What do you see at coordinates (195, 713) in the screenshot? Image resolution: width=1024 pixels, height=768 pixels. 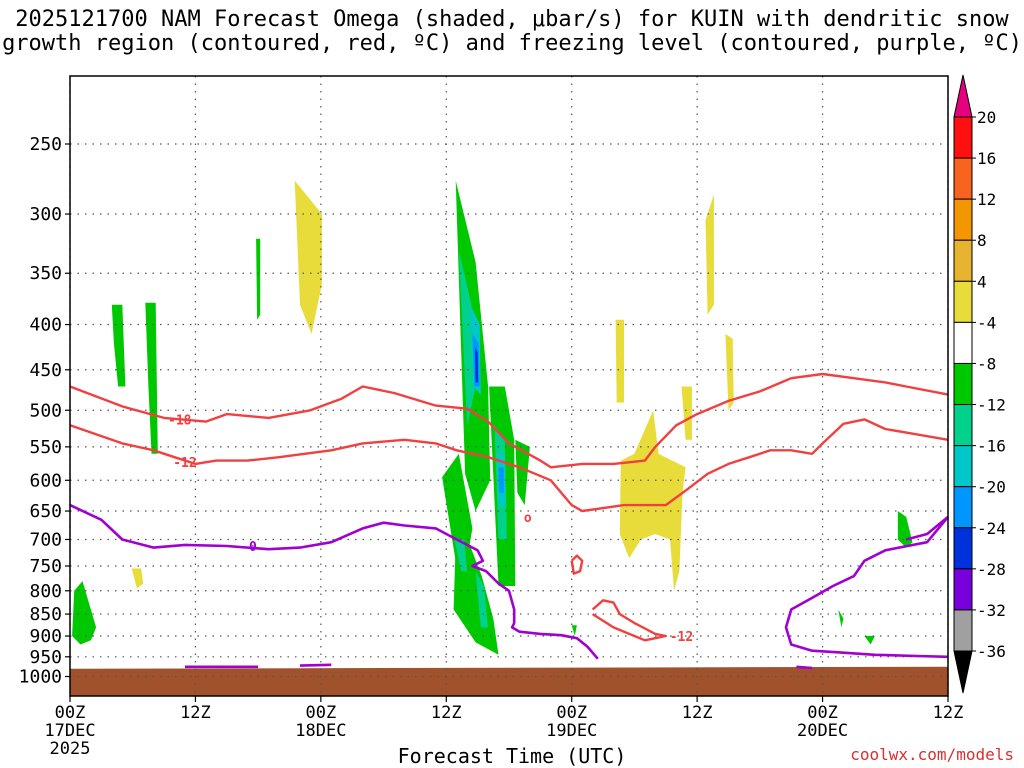 I see `x-tick-label-1: 12Z` at bounding box center [195, 713].